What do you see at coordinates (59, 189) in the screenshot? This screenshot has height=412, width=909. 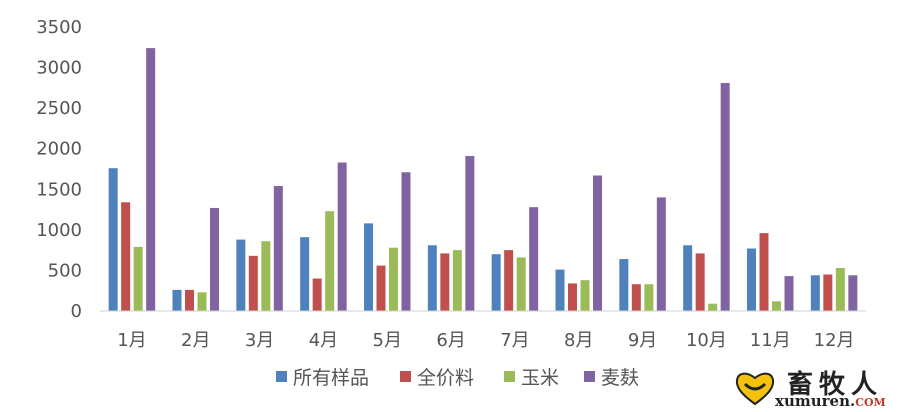 I see `y-tick-label-3: 1500` at bounding box center [59, 189].